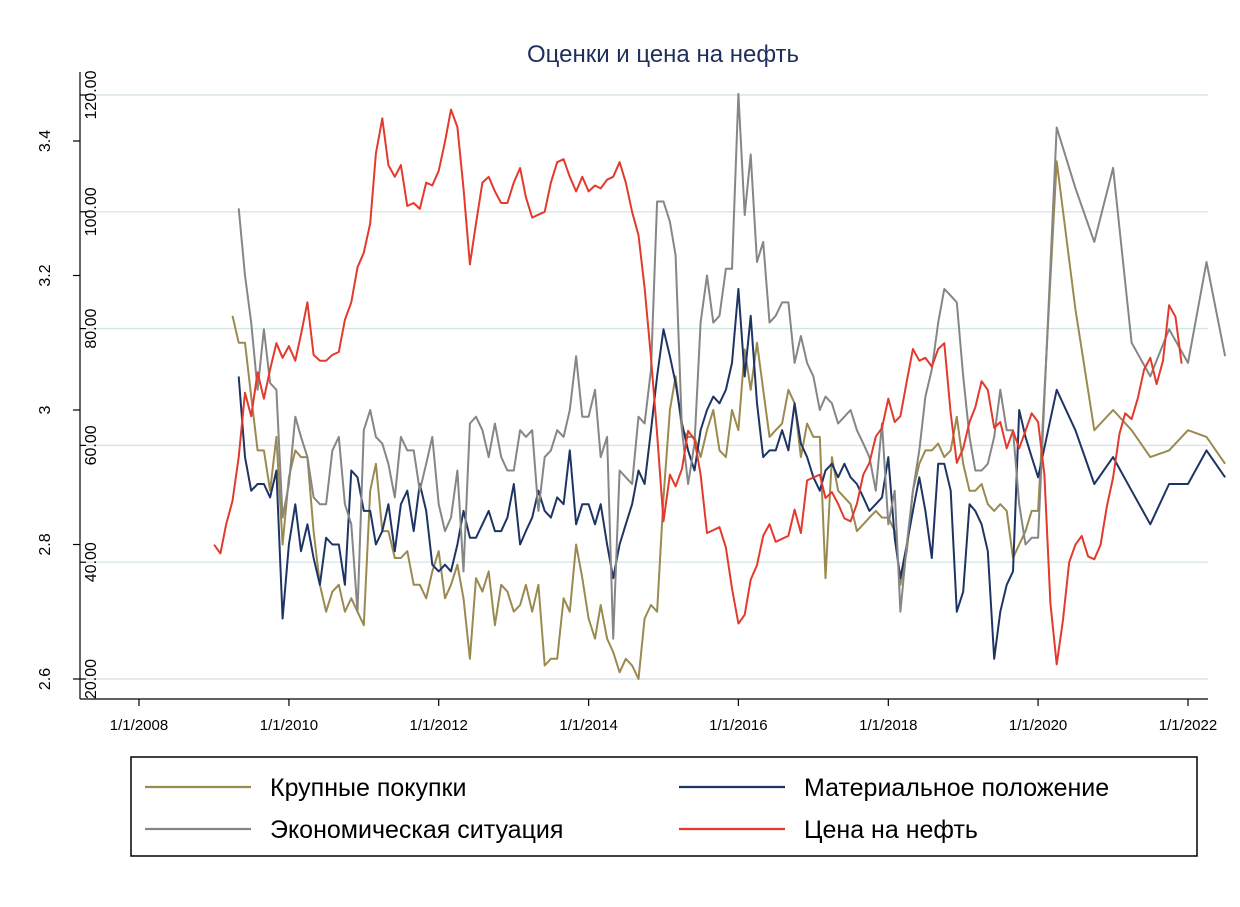 This screenshot has height=907, width=1240. I want to click on x-tick-label: 1/1/2010, so click(289, 725).